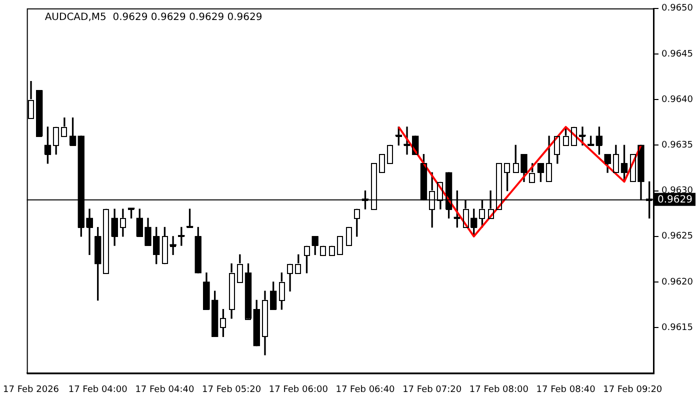 This screenshot has height=400, width=700. Describe the element at coordinates (678, 237) in the screenshot. I see `y-tick-label: 0.9625` at that location.